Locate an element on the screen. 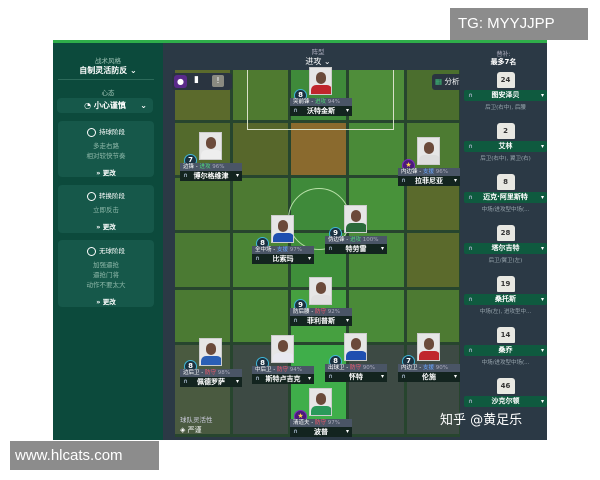  player-name: 菲利普斯 is located at coordinates (321, 321).